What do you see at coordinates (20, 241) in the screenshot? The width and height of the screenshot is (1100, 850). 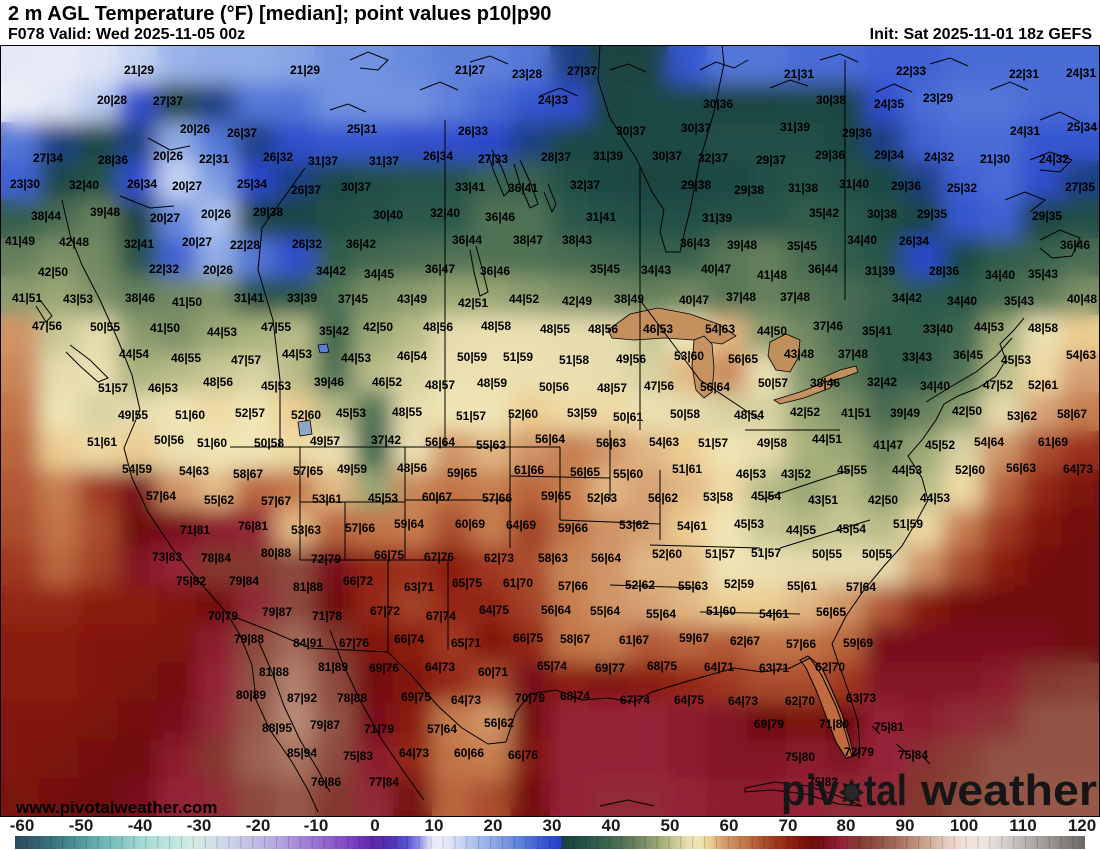 I see `svg-text: 41|49` at bounding box center [20, 241].